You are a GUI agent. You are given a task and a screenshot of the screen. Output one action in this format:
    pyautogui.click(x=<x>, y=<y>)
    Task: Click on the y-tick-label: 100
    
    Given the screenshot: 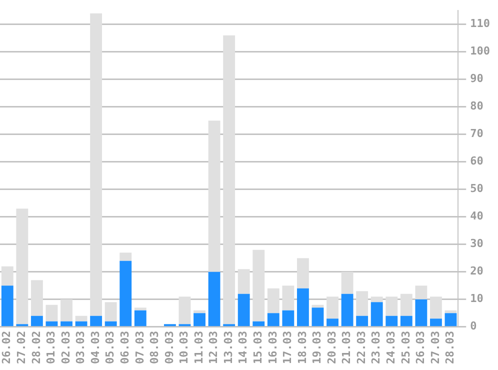 What is the action you would take?
    pyautogui.click(x=480, y=51)
    